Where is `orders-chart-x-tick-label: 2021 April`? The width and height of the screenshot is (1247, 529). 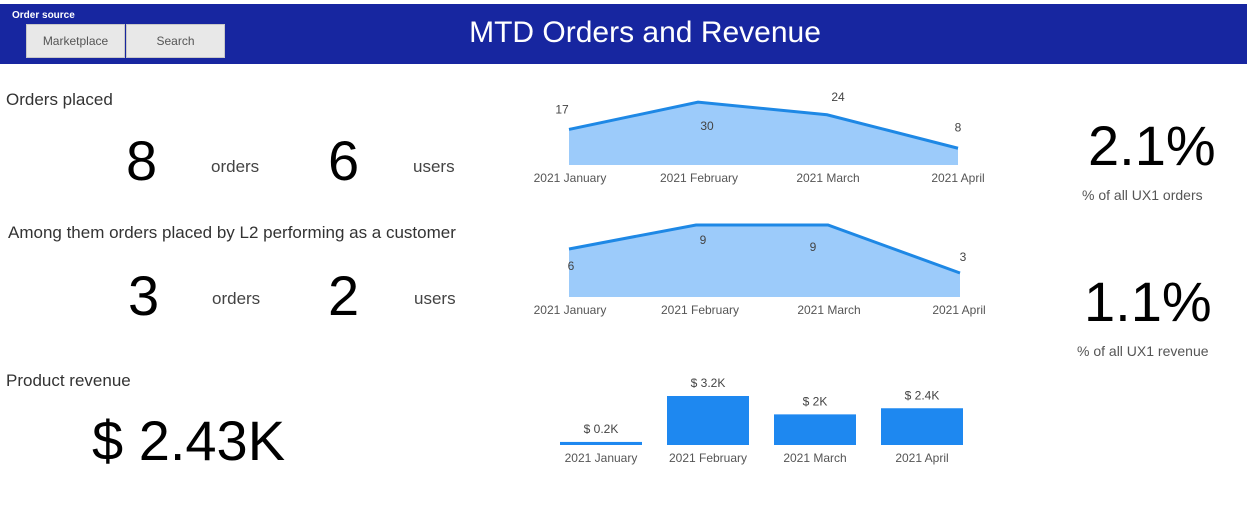
orders-chart-x-tick-label: 2021 April is located at coordinates (957, 178).